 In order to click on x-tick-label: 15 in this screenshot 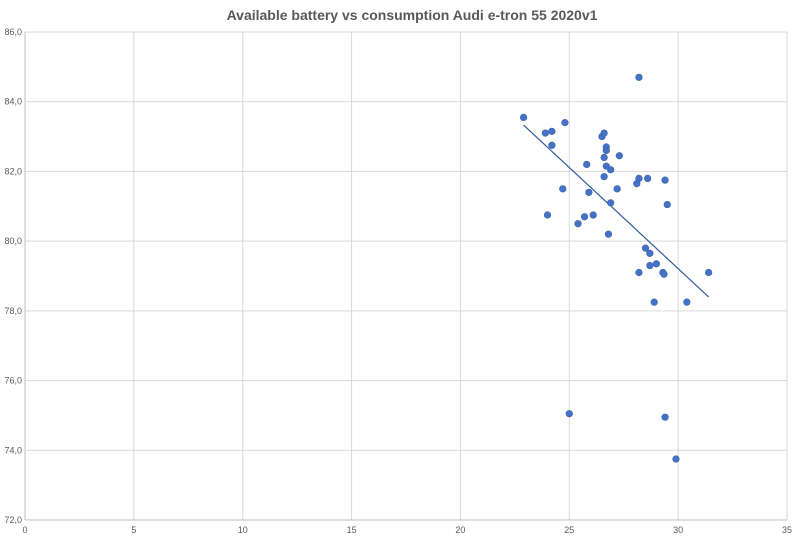, I will do `click(352, 530)`.